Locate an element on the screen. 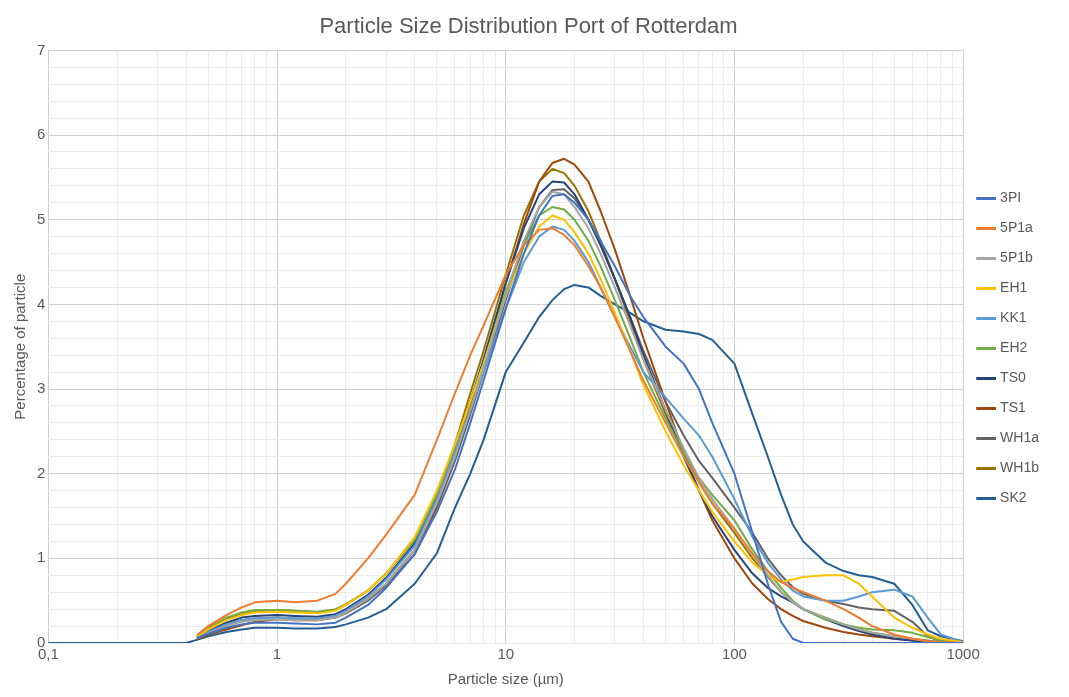 This screenshot has width=1069, height=697. legend-label: KK1 is located at coordinates (1013, 317).